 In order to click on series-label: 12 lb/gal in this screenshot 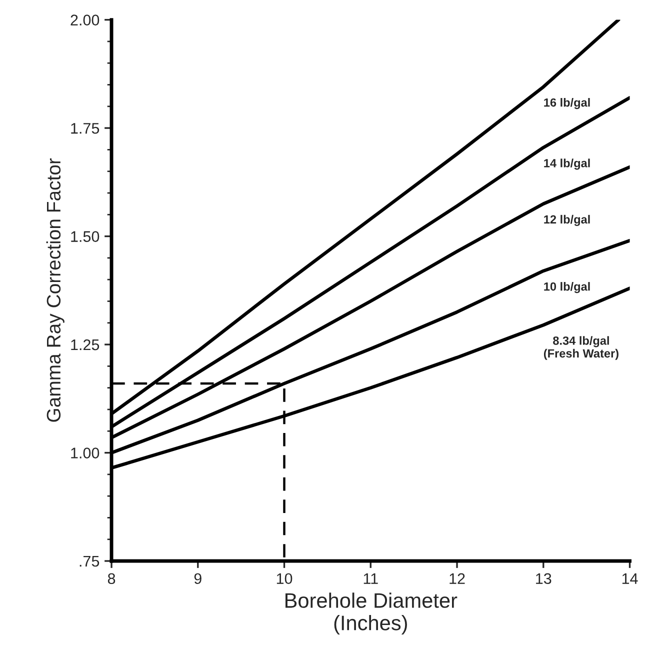, I will do `click(567, 220)`.